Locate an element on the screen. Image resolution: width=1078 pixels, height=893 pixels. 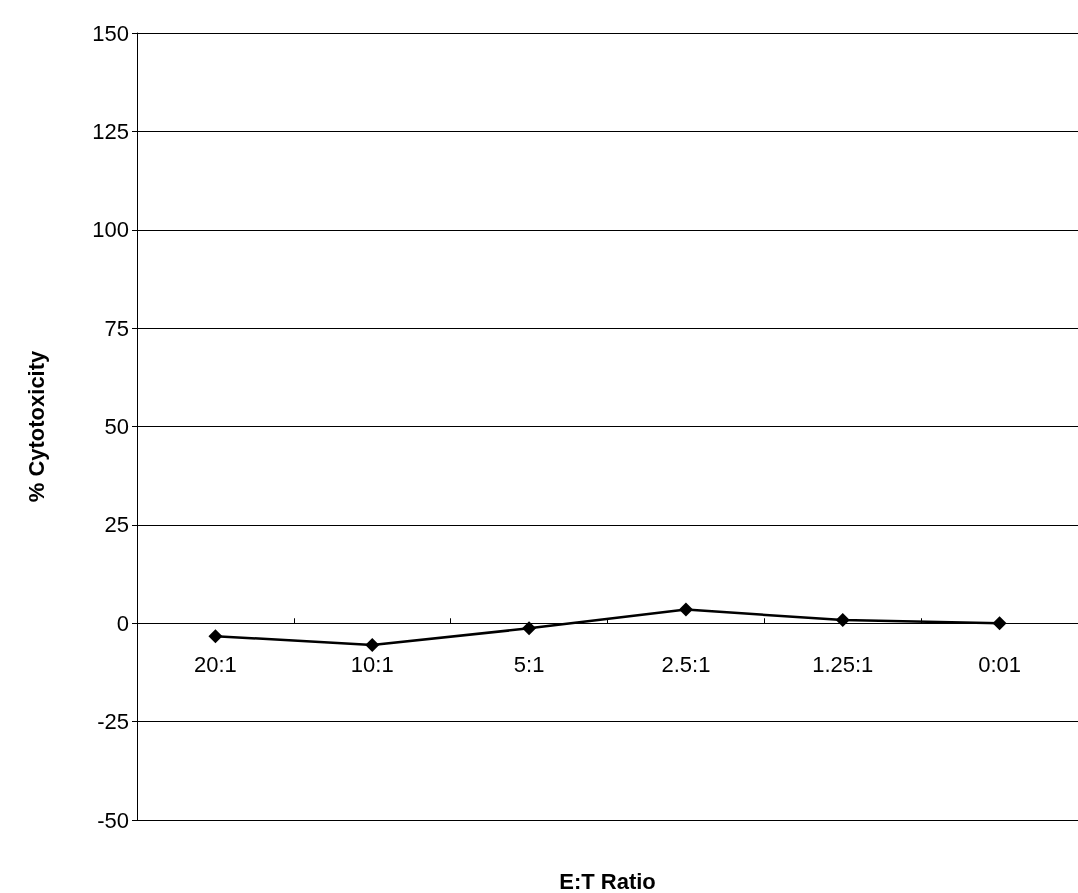
y-tick-label: -25 is located at coordinates (113, 722).